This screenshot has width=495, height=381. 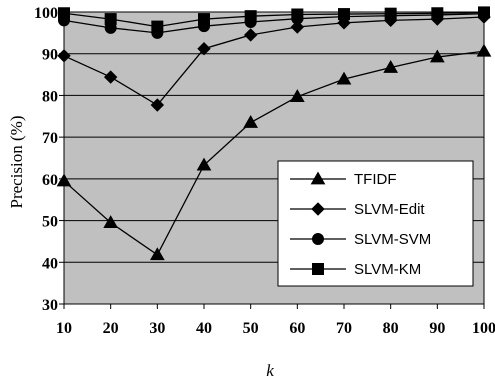 I want to click on series-line-slvm-km, so click(x=274, y=19).